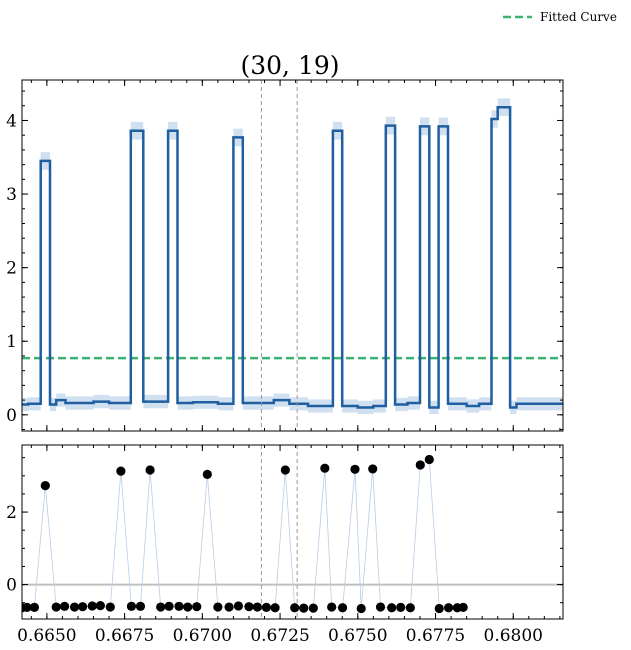  I want to click on legend: Fitted Curve, so click(560, 17).